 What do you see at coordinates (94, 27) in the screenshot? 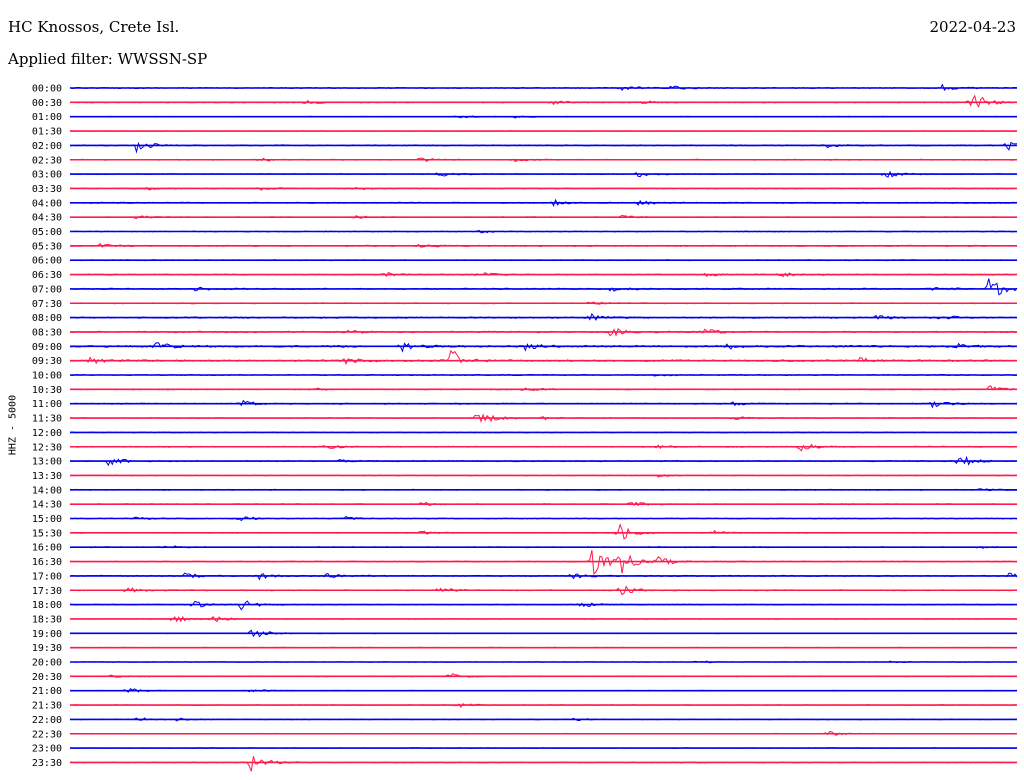
I see `station-title: HC Knossos, Crete Isl.` at bounding box center [94, 27].